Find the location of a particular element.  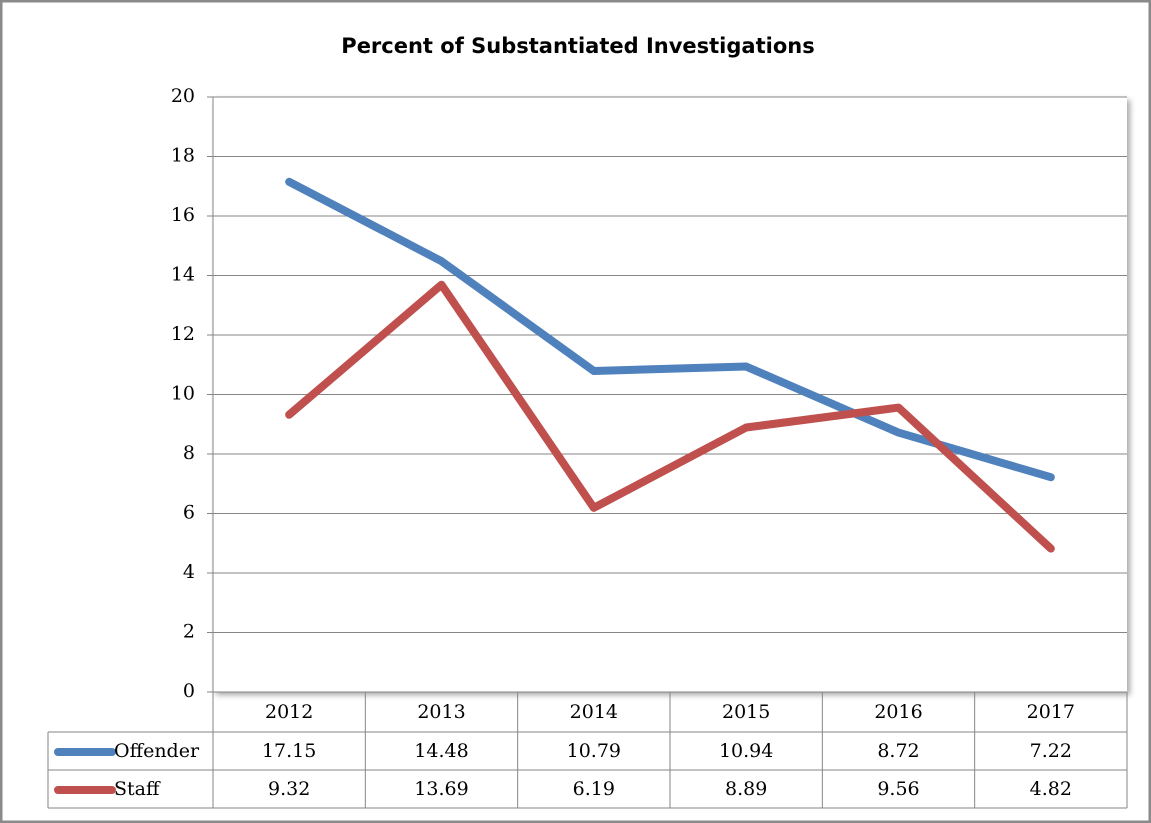

y-tick-label: 4 is located at coordinates (189, 572).